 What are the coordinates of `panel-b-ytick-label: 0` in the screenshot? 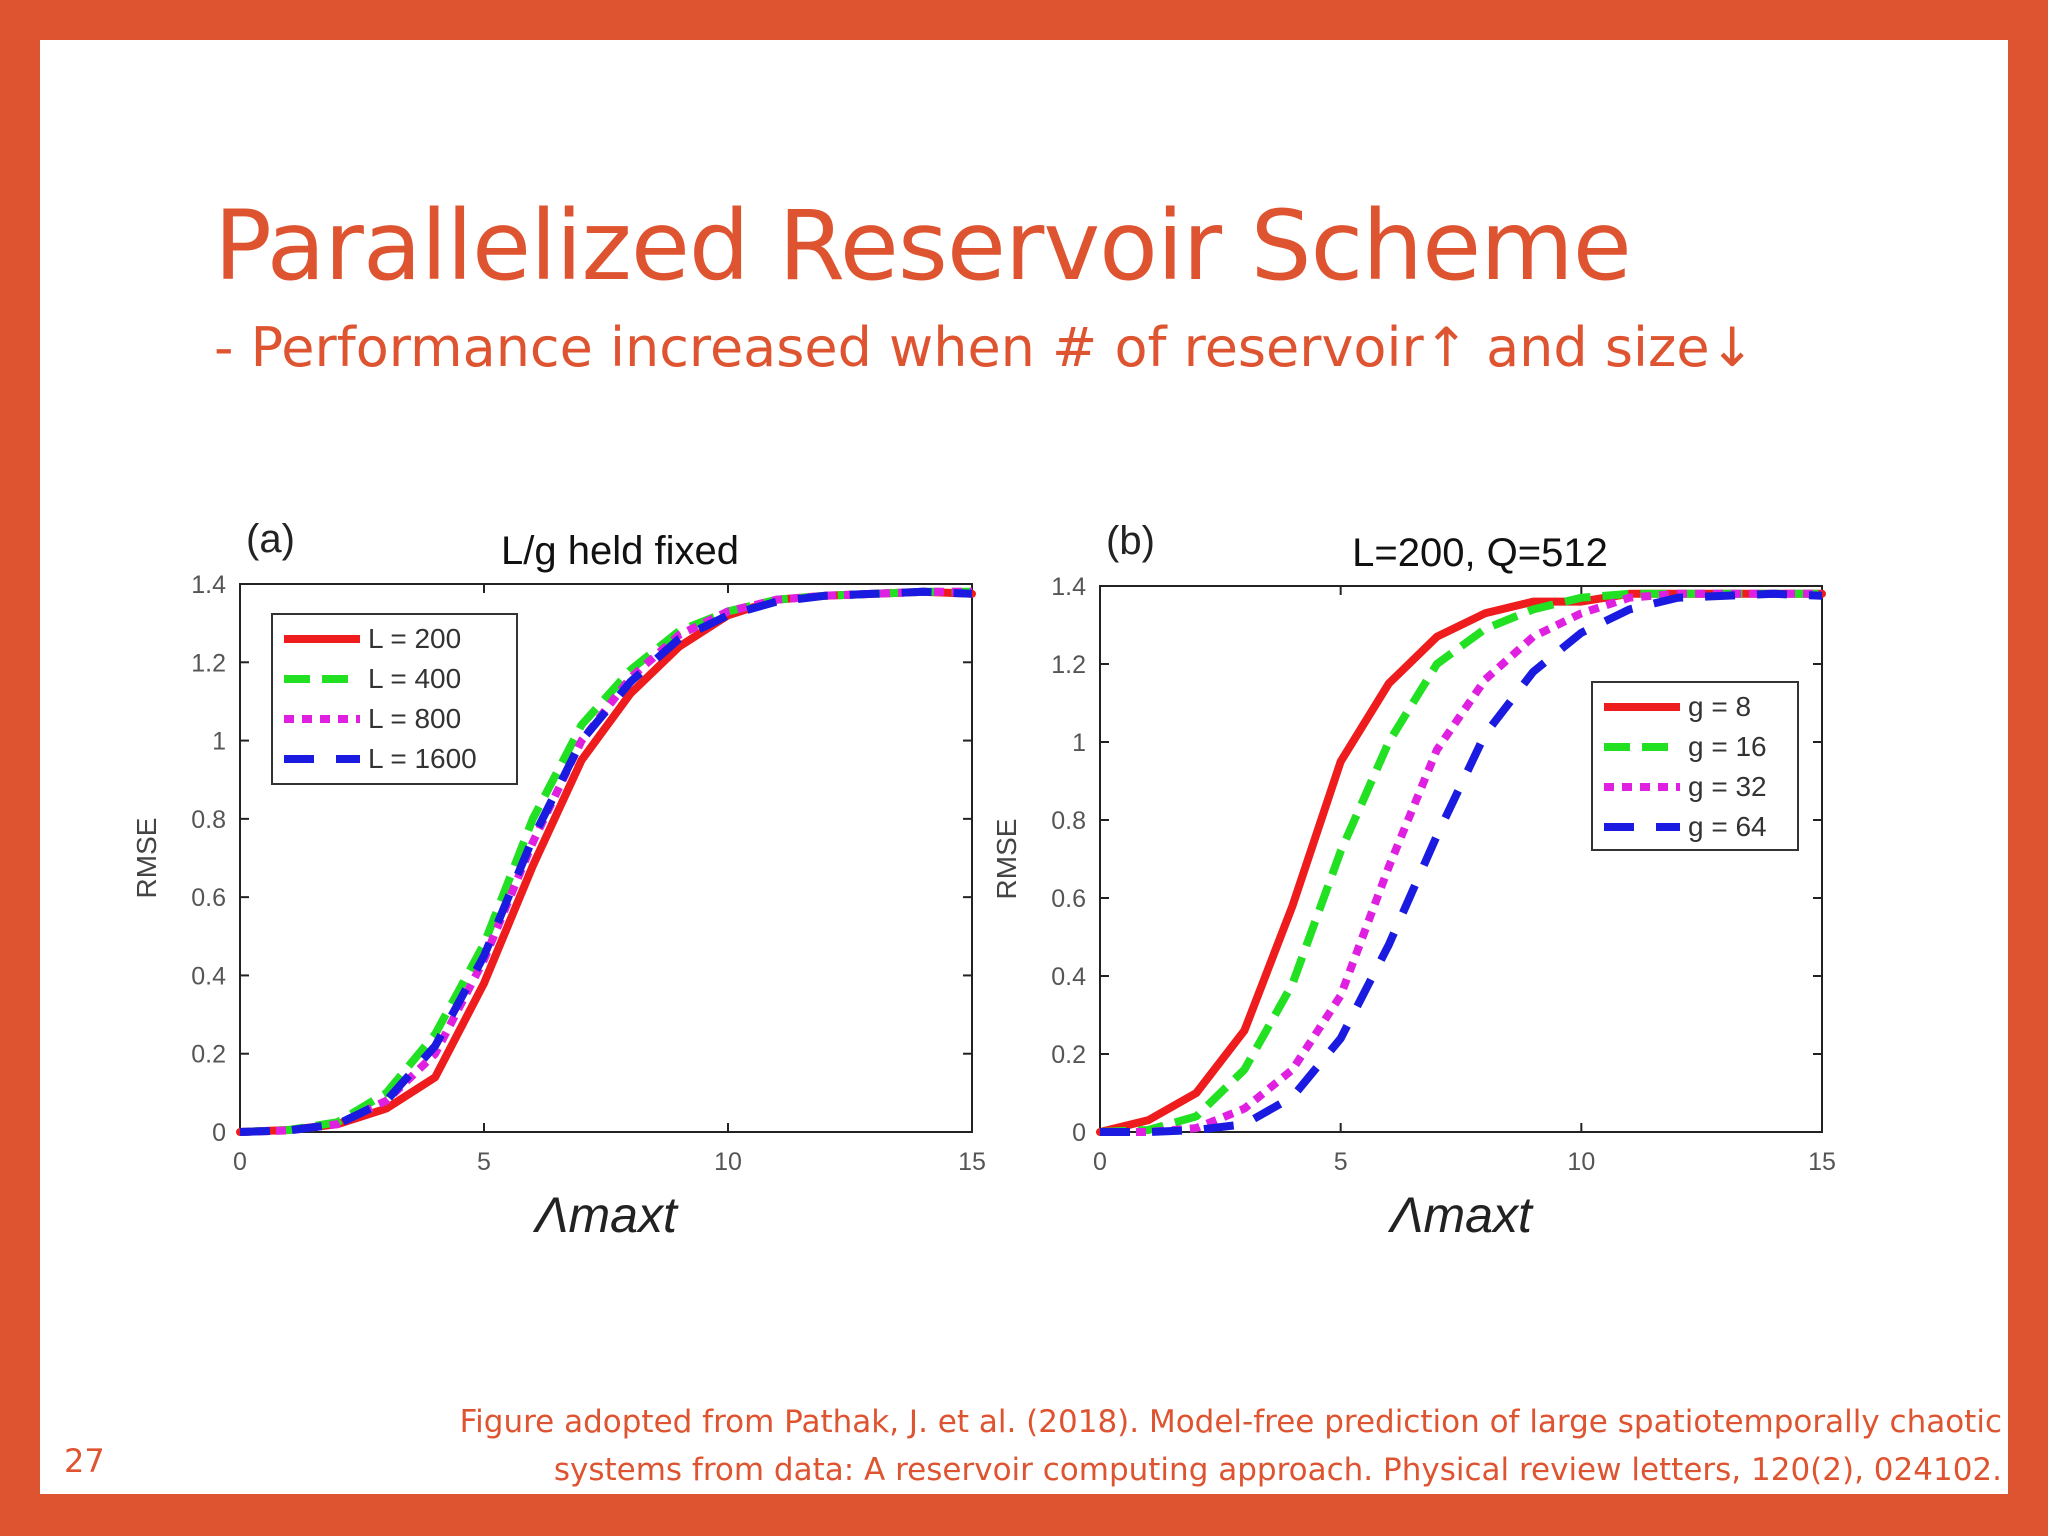 It's located at (1079, 1133).